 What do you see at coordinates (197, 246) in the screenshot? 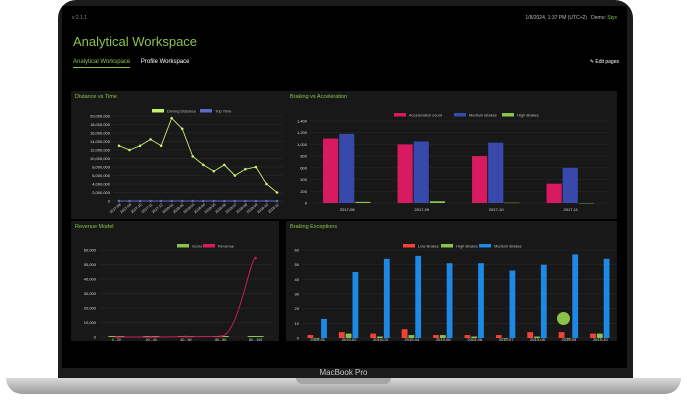
I see `legend-label: Score` at bounding box center [197, 246].